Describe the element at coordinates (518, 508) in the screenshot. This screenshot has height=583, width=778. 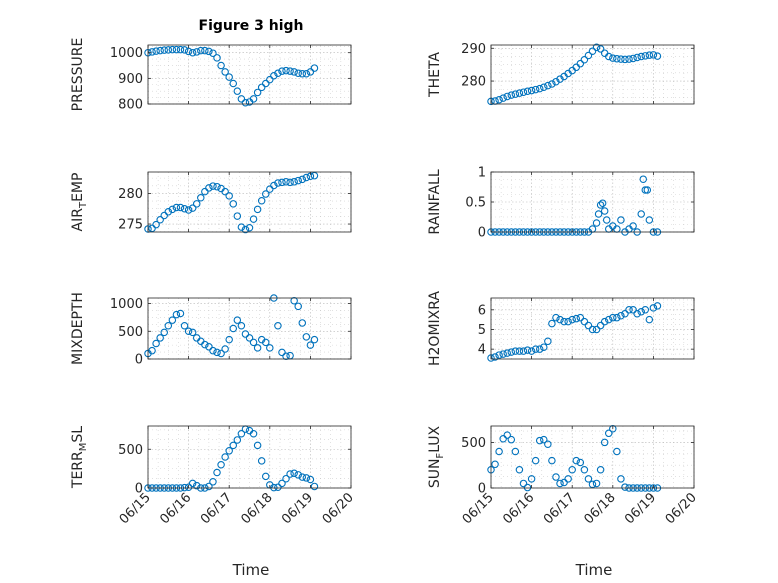
I see `x-tick-label: 06/16` at that location.